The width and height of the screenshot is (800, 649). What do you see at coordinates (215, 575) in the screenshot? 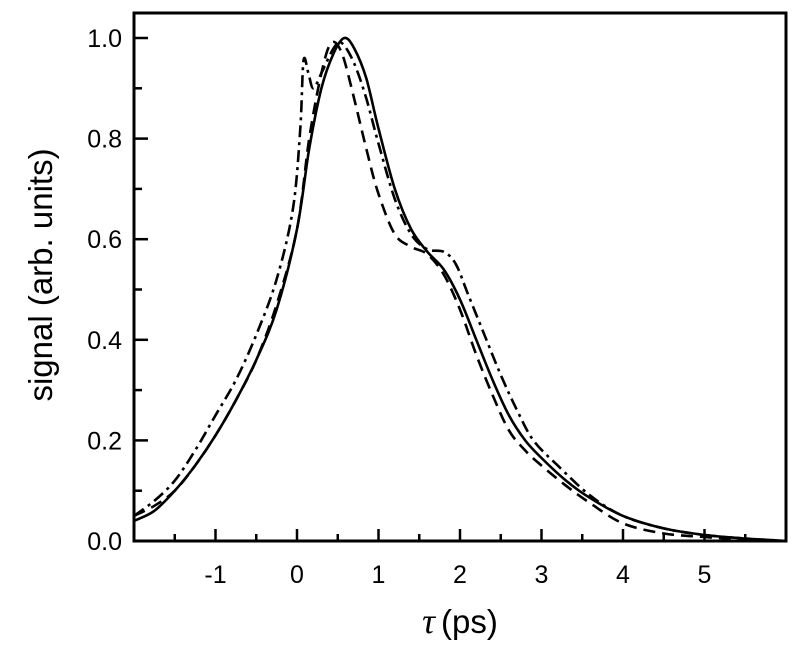
I see `x-tick-label: -1` at bounding box center [215, 575].